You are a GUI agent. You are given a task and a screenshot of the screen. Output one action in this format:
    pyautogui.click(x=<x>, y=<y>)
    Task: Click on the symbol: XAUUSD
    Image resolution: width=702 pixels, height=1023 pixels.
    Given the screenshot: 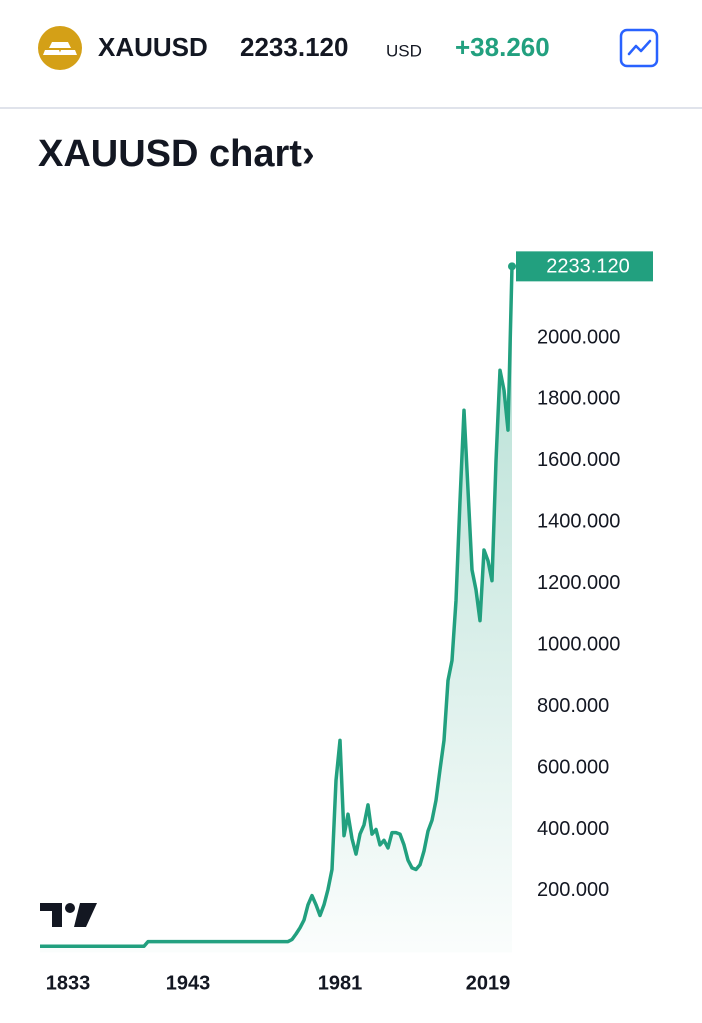 What is the action you would take?
    pyautogui.click(x=153, y=47)
    